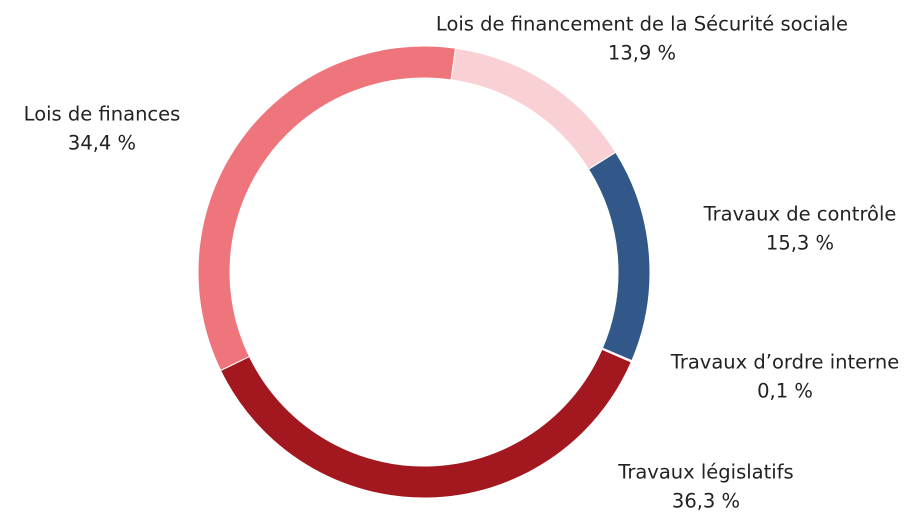  What do you see at coordinates (102, 114) in the screenshot?
I see `slice-label: Lois de finances` at bounding box center [102, 114].